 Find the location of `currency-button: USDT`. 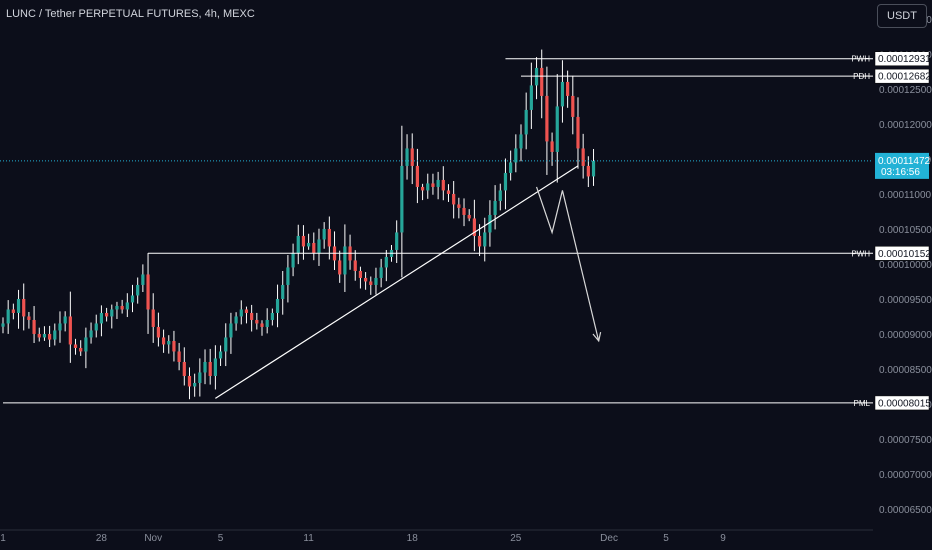

currency-button: USDT is located at coordinates (902, 16).